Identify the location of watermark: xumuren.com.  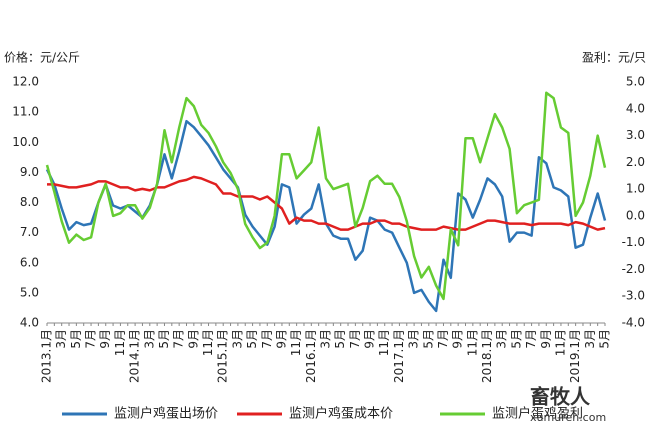
(568, 417).